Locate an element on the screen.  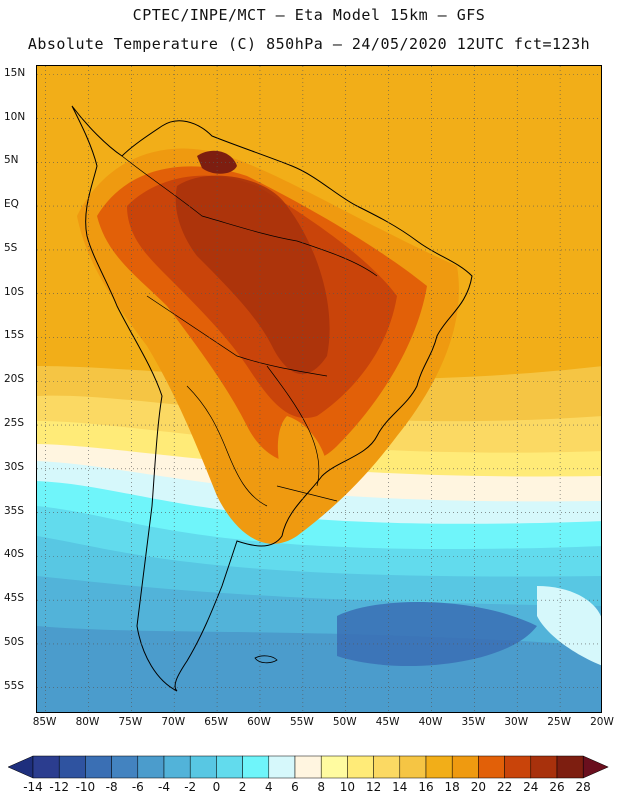
lat-label: 25S is located at coordinates (14, 423).